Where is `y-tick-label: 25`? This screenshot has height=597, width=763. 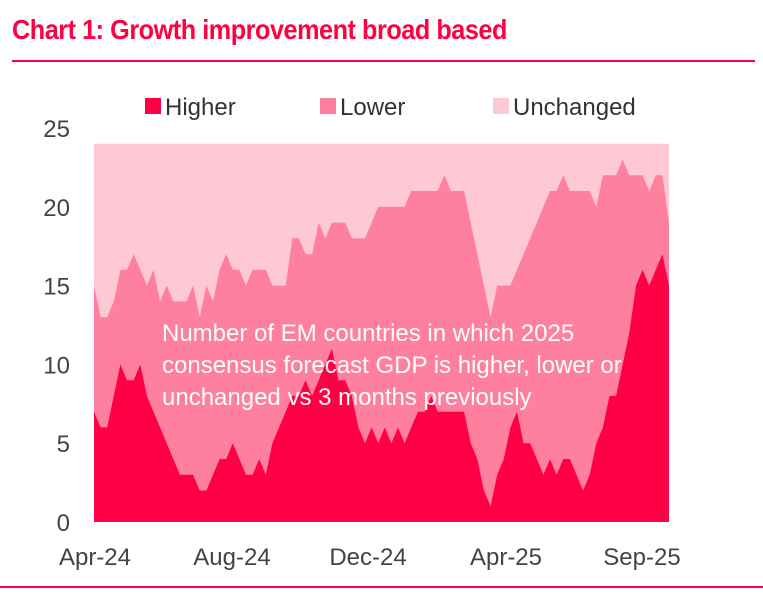 y-tick-label: 25 is located at coordinates (56, 129).